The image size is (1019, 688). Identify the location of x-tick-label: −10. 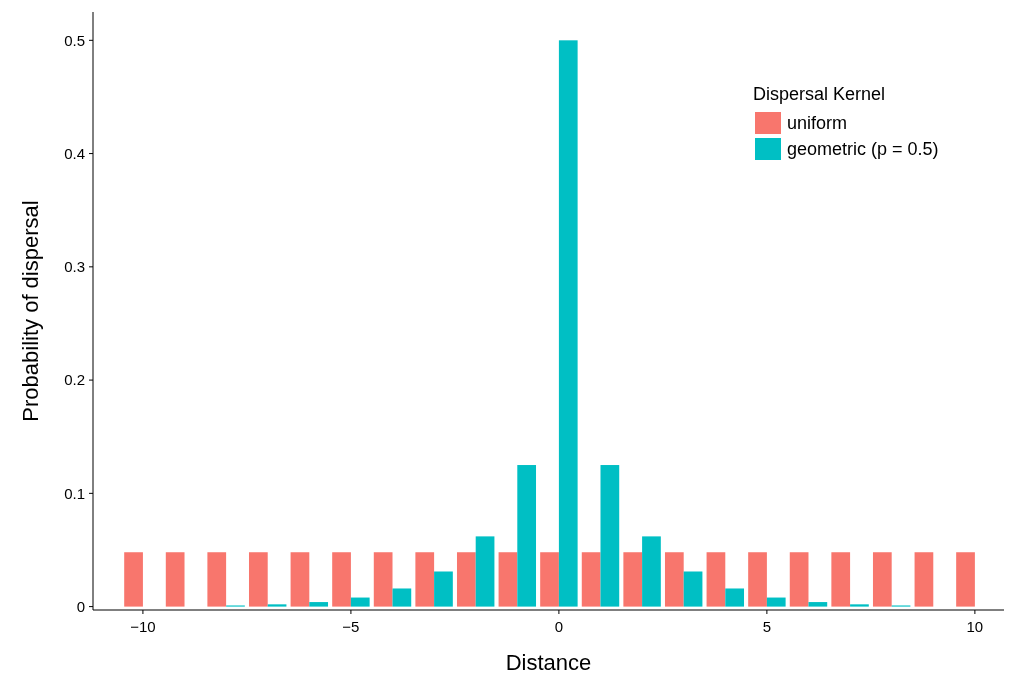
(143, 626).